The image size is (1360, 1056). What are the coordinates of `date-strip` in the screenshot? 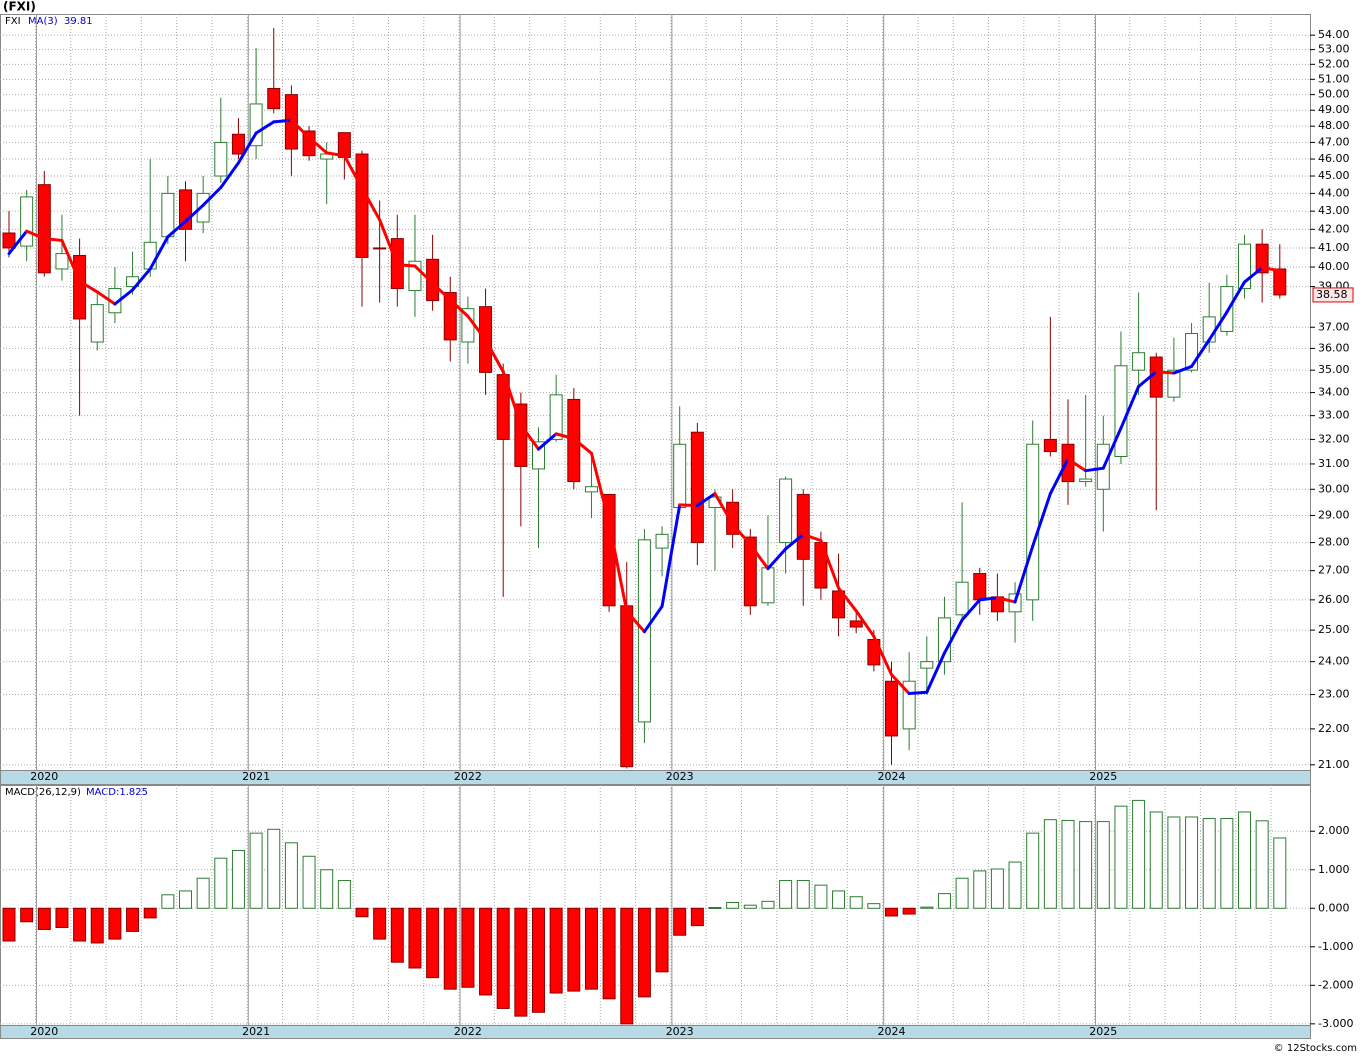 It's located at (655, 1032).